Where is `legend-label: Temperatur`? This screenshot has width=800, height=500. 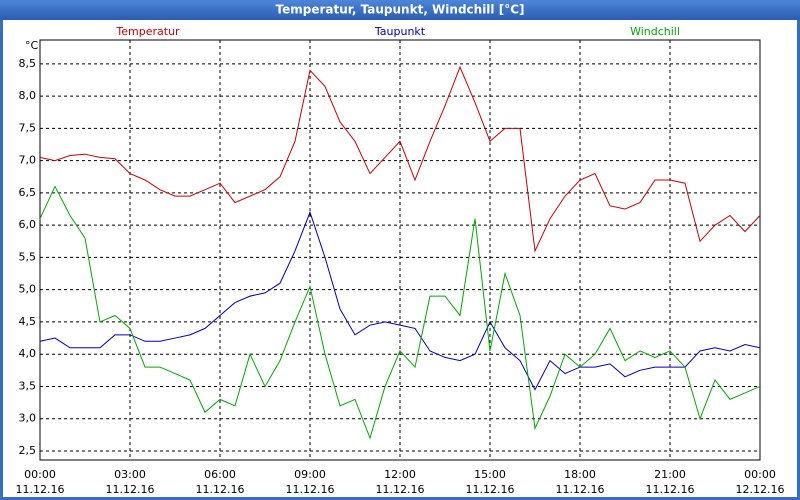 legend-label: Temperatur is located at coordinates (147, 31).